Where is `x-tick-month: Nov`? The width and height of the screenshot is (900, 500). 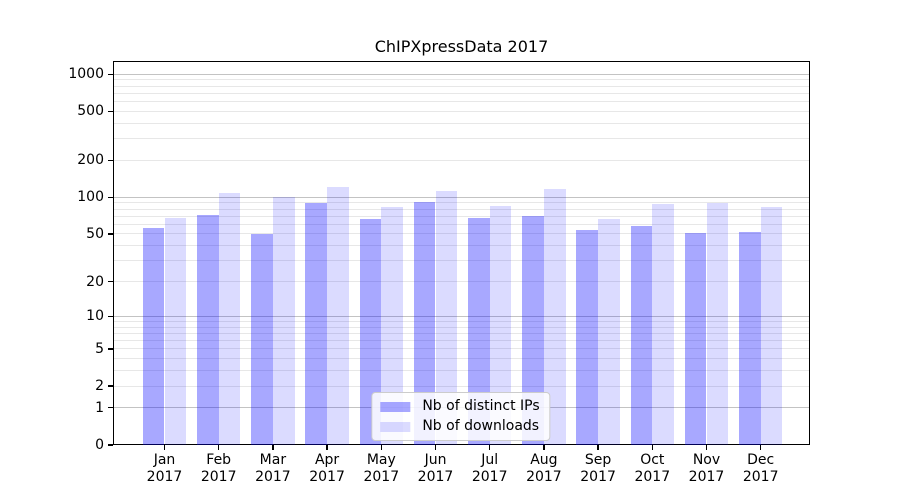
x-tick-month: Nov is located at coordinates (706, 460).